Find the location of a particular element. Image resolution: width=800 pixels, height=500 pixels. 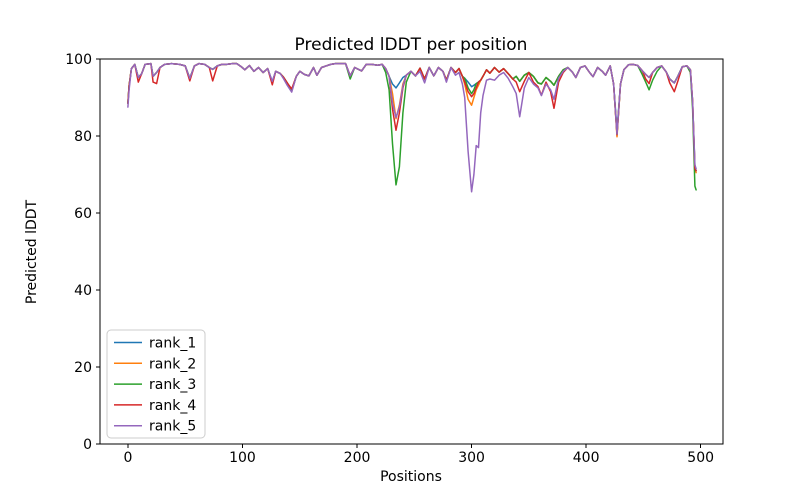

legend-label-rank_5: rank_5 is located at coordinates (172, 427).